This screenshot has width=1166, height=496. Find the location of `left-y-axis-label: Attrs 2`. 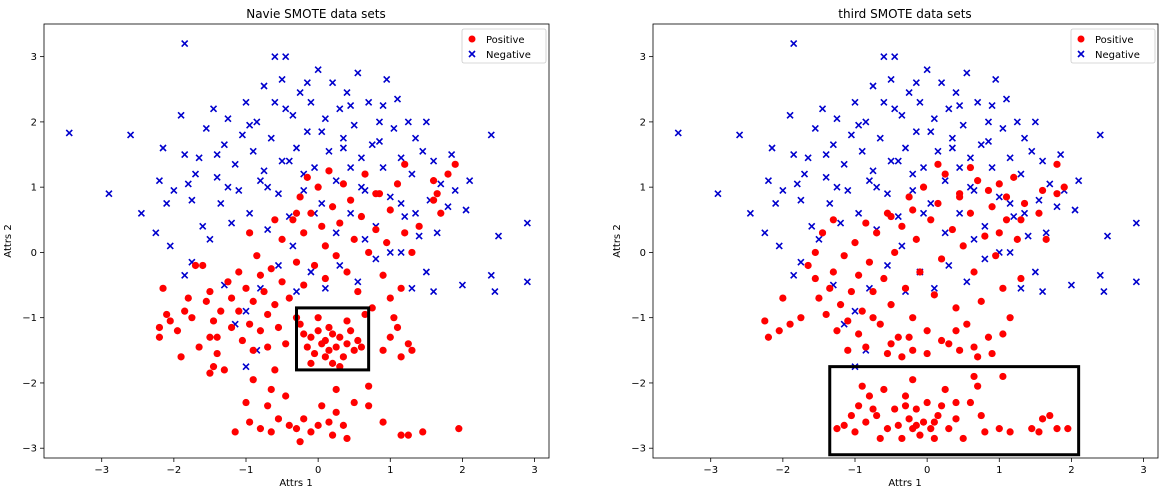

left-y-axis-label: Attrs 2 is located at coordinates (8, 240).